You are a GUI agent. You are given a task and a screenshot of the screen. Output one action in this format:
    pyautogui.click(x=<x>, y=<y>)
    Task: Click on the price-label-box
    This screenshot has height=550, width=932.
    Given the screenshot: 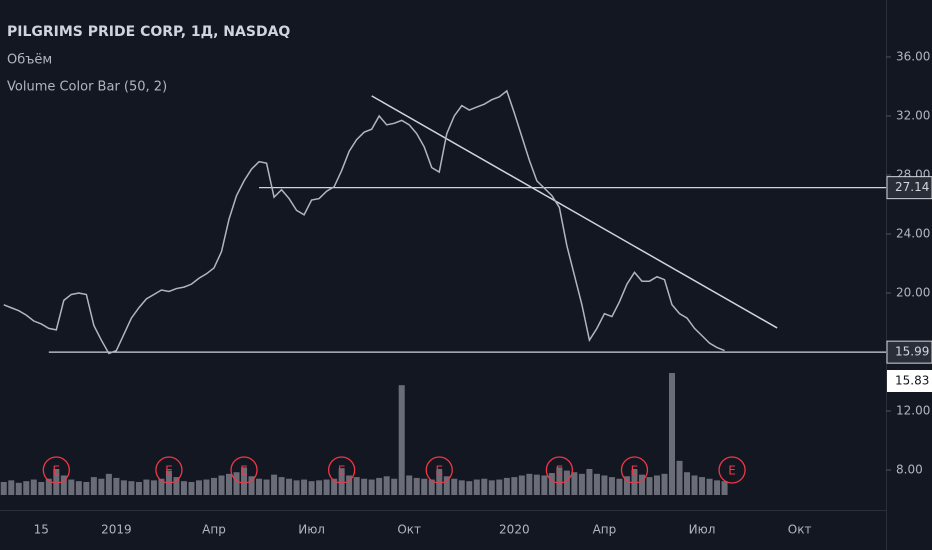 What is the action you would take?
    pyautogui.click(x=909, y=188)
    